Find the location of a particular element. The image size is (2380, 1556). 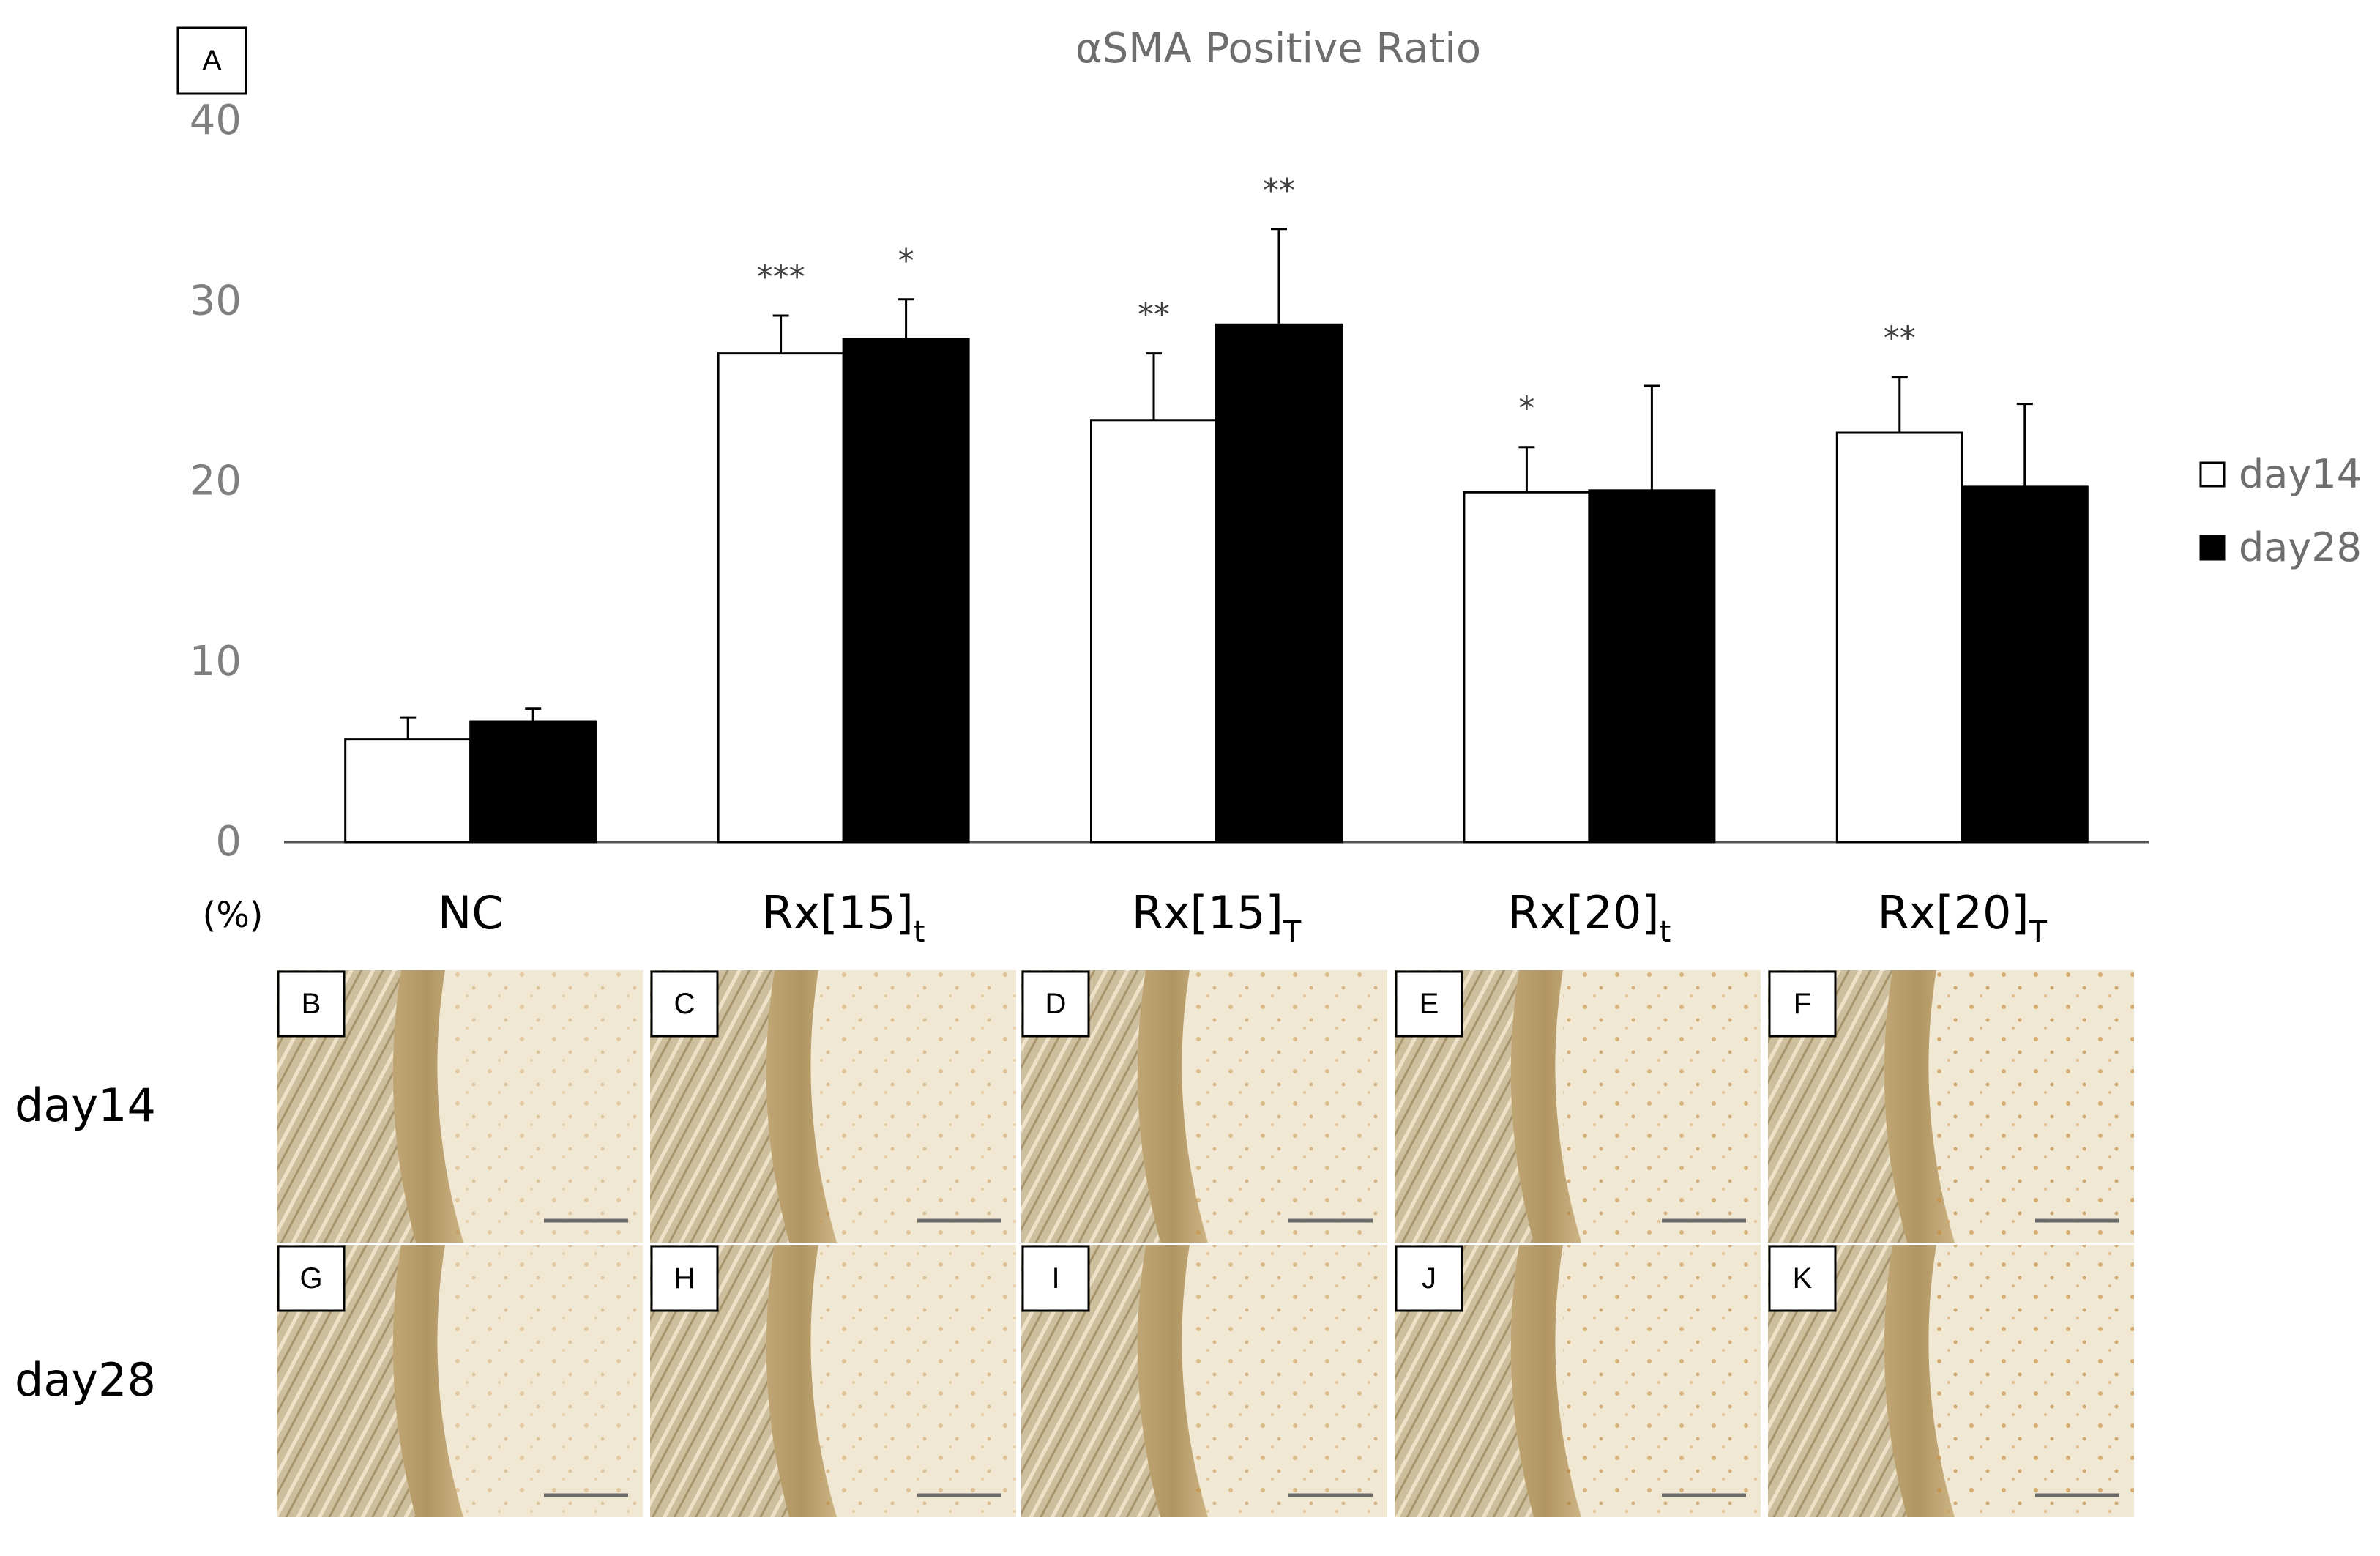

panel-label: G is located at coordinates (311, 1278).